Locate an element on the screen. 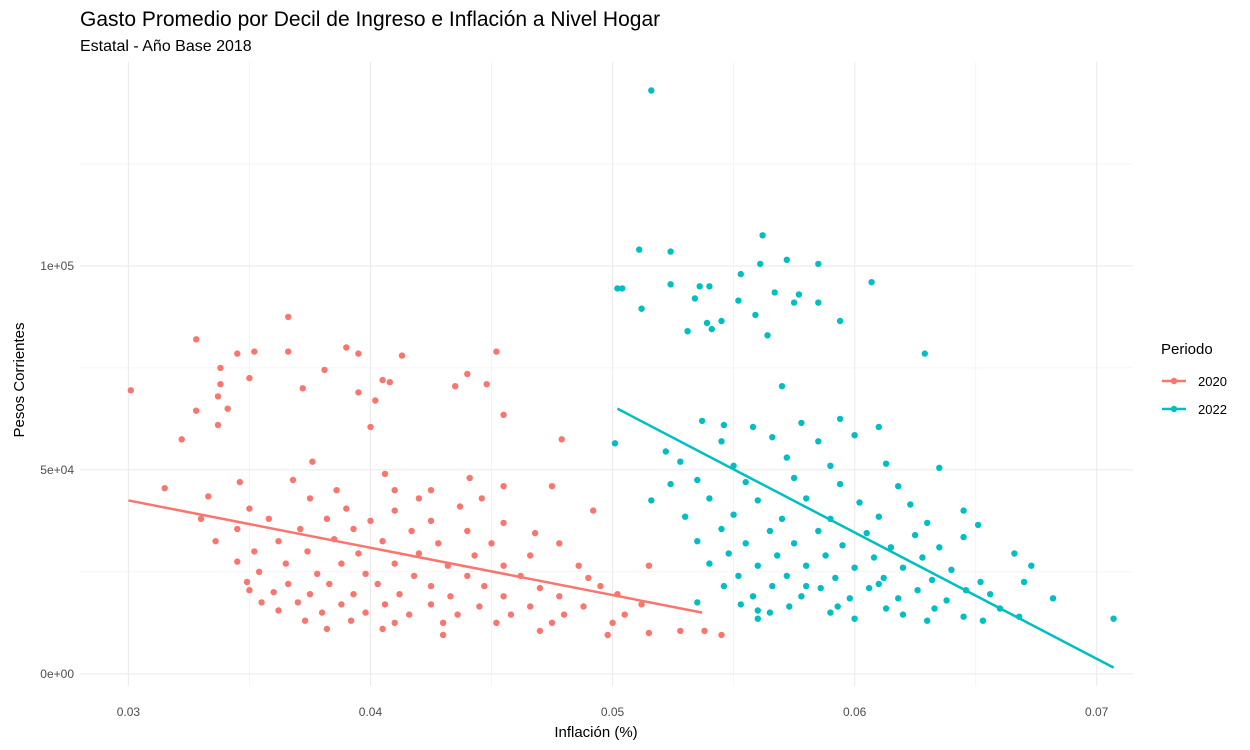 The height and width of the screenshot is (750, 1250). trend-line-2020 is located at coordinates (415, 556).